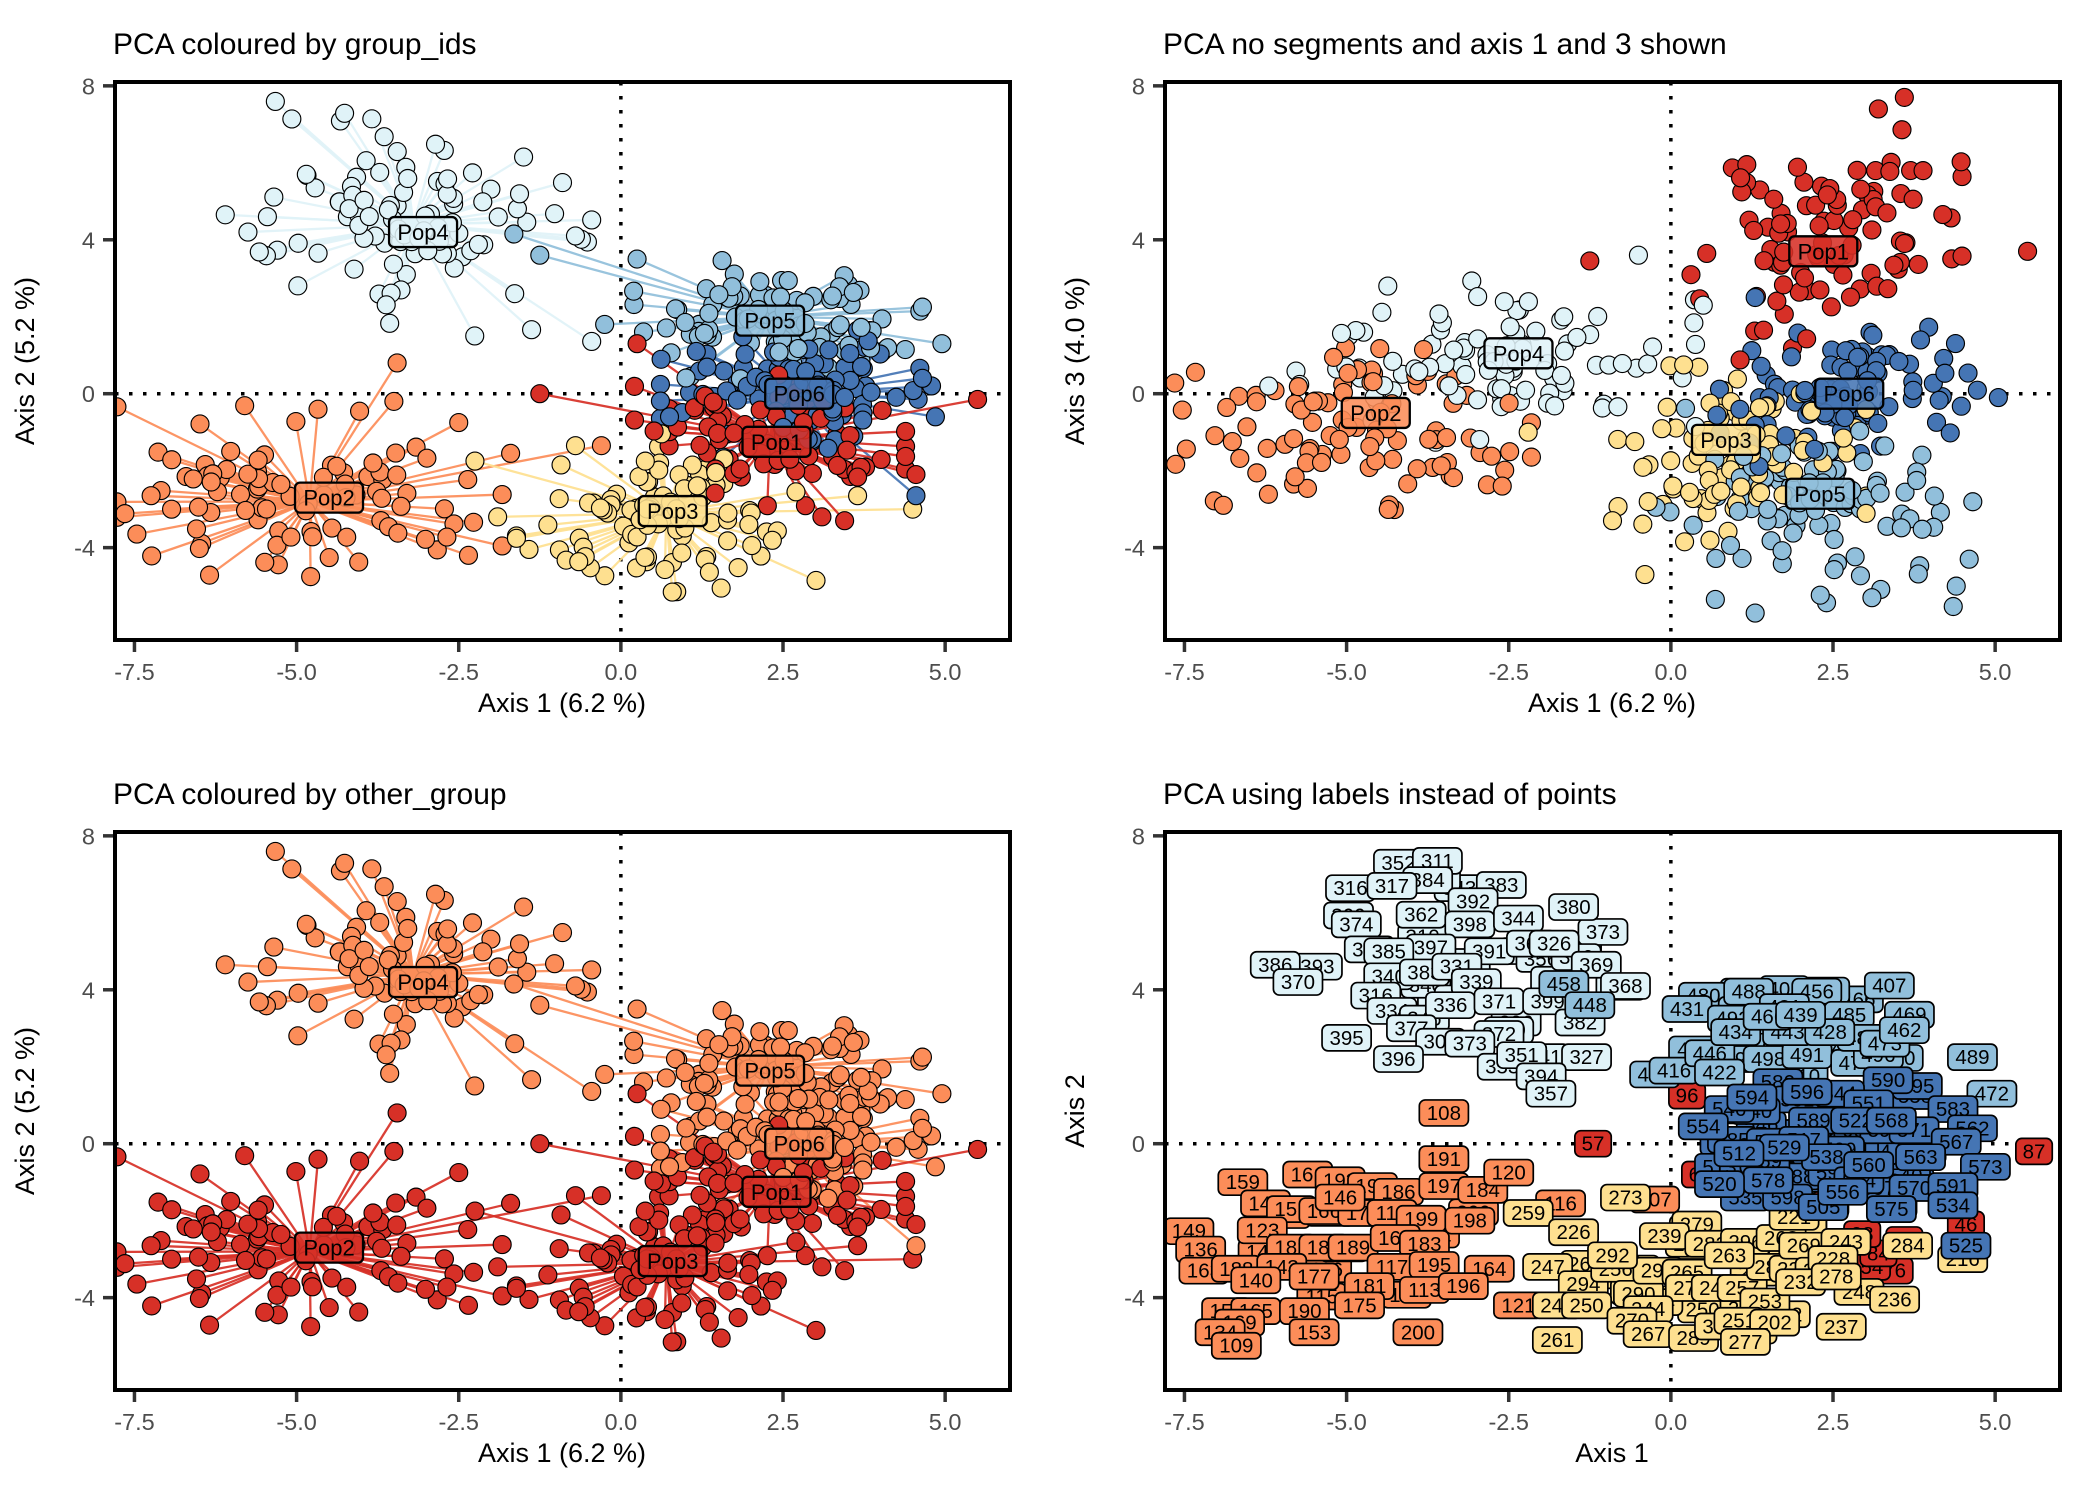  Describe the element at coordinates (88, 240) in the screenshot. I see `y-tick-label: 4` at that location.